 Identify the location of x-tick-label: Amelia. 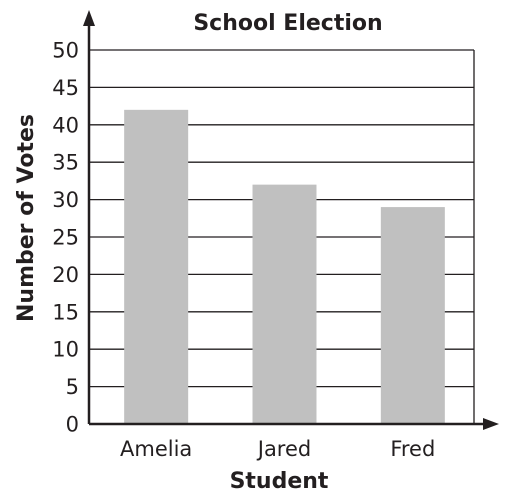
(156, 449).